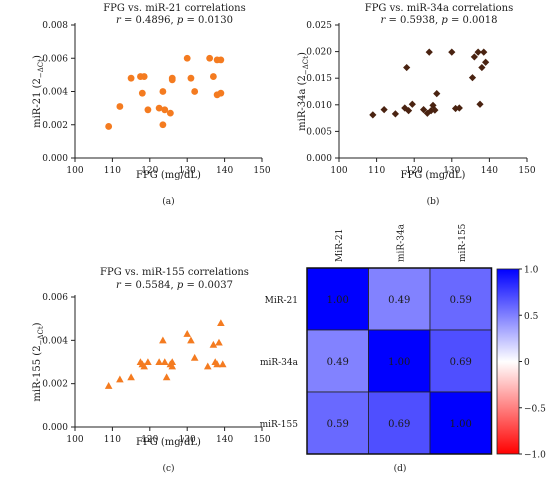  What do you see at coordinates (187, 171) in the screenshot?
I see `scatter-1-x-tick-label: 130` at bounding box center [187, 171].